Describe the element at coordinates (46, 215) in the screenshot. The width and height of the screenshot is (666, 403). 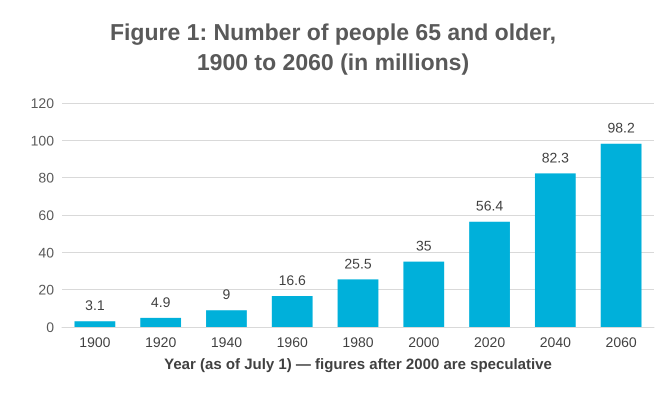
I see `y-tick-label: 60` at that location.